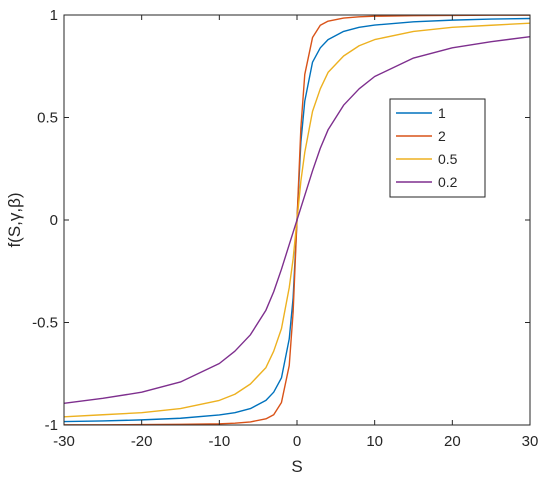 This screenshot has height=481, width=550. Describe the element at coordinates (442, 113) in the screenshot. I see `legend-label-0: 1` at that location.